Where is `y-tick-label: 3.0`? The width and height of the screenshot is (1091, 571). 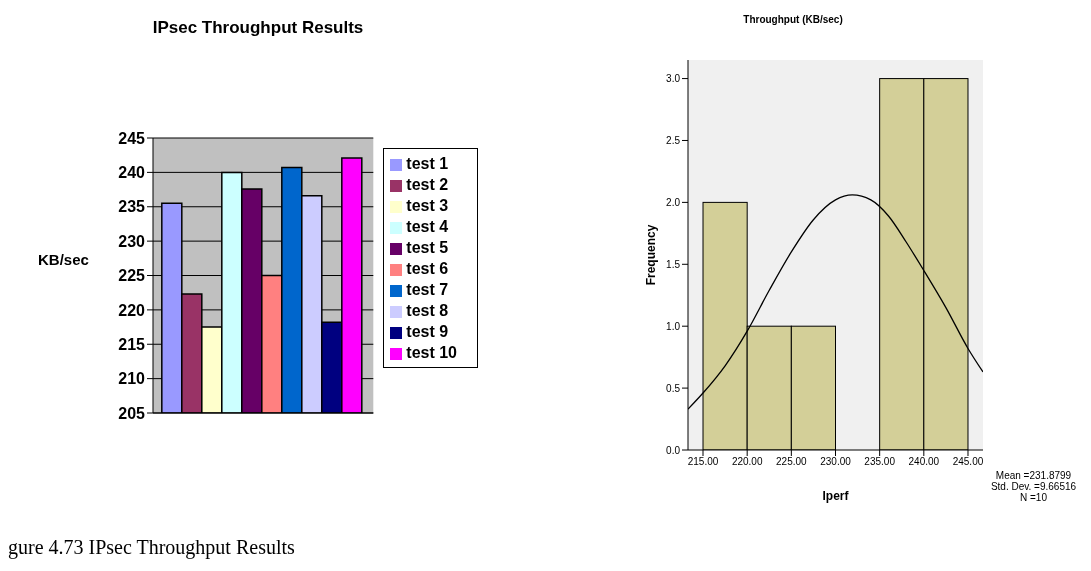 y-tick-label: 3.0 is located at coordinates (673, 79).